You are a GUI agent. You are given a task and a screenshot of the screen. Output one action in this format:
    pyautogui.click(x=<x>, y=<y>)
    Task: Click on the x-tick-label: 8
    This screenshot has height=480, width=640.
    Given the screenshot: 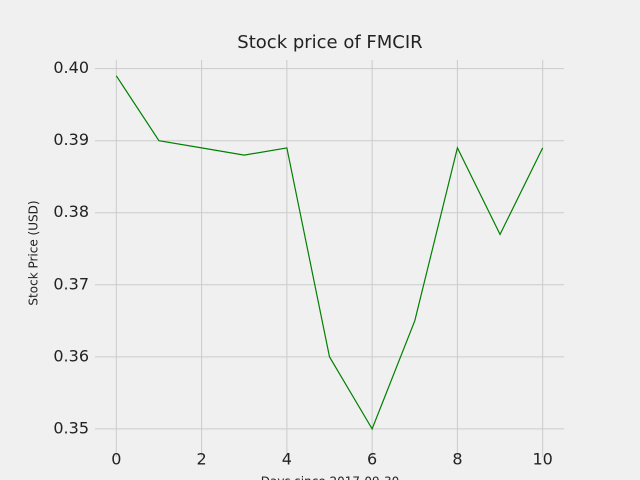 What is the action you would take?
    pyautogui.click(x=457, y=459)
    